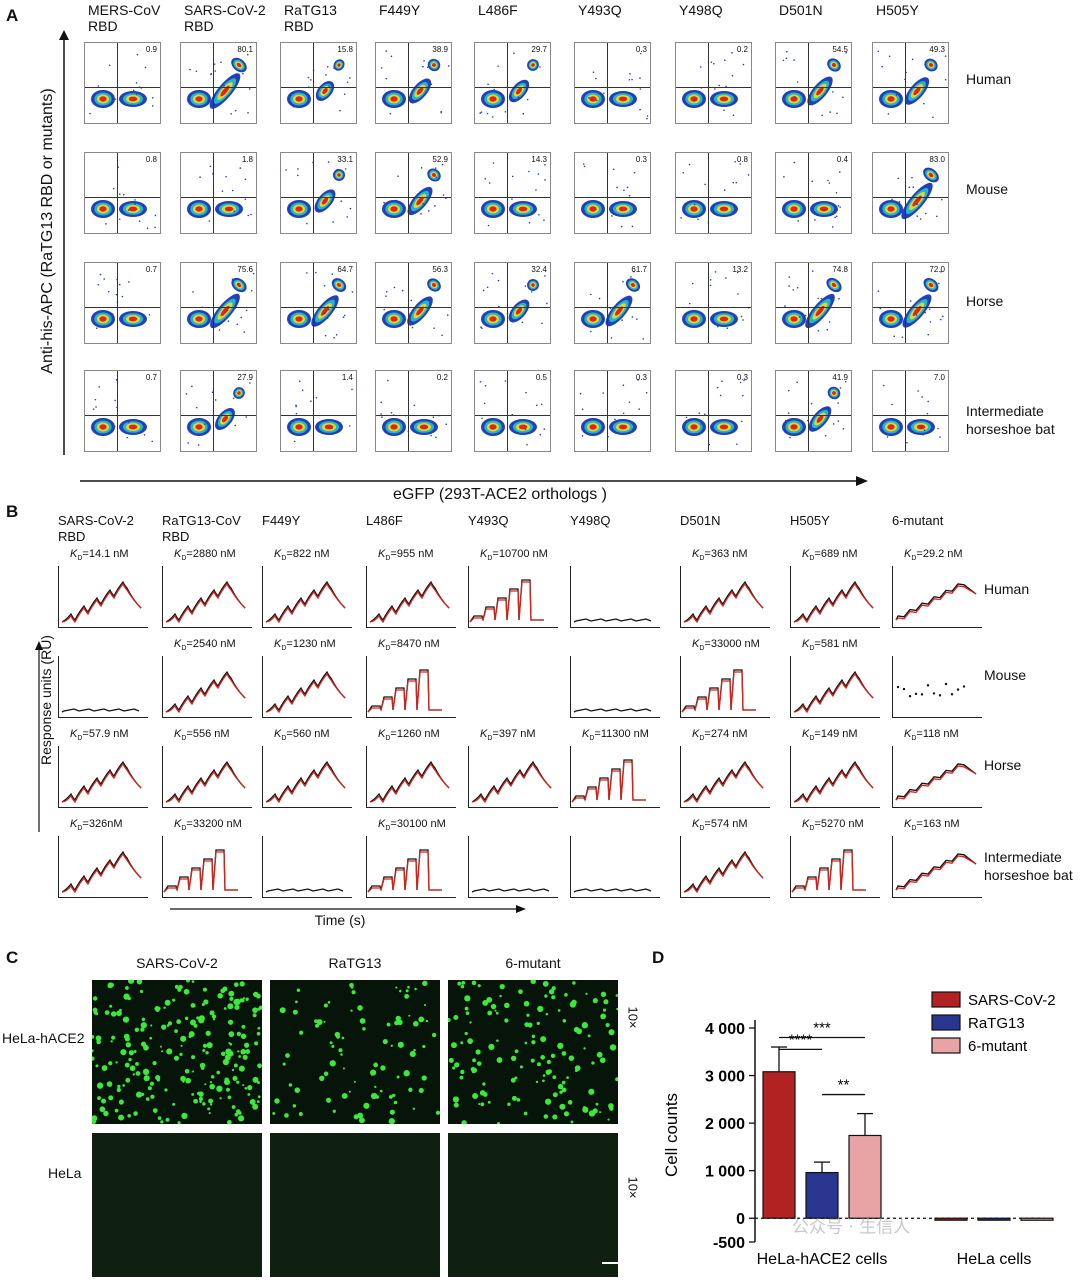 The height and width of the screenshot is (1281, 1080). What do you see at coordinates (355, 963) in the screenshot?
I see `panel-c-col-header: RaTG13` at bounding box center [355, 963].